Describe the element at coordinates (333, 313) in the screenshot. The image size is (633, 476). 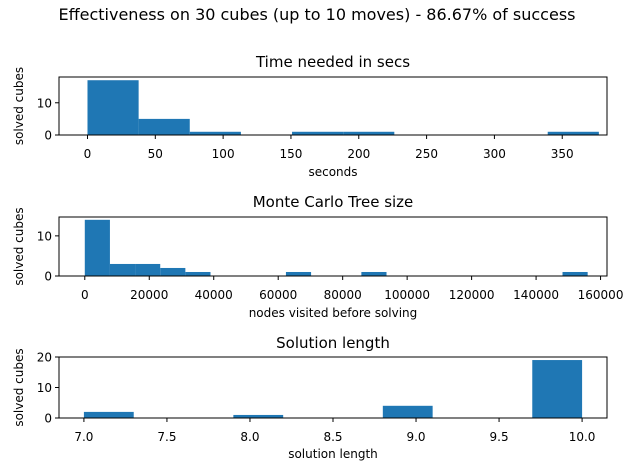
I see `x-axis-label: nodes visited before solving` at that location.